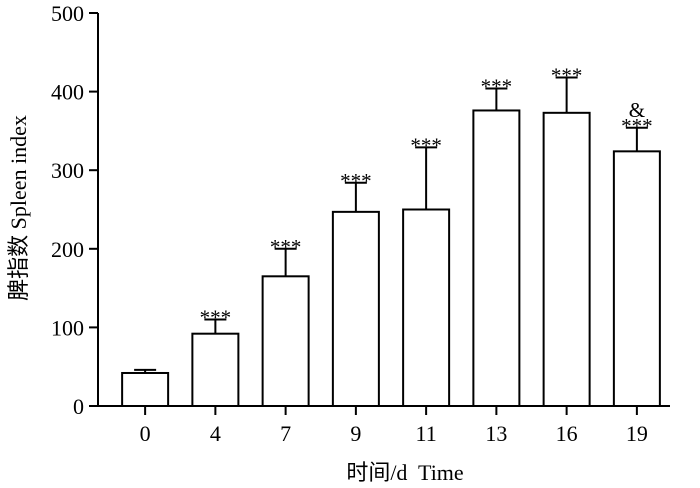 The width and height of the screenshot is (700, 488). What do you see at coordinates (426, 433) in the screenshot?
I see `x-tick-label: 11` at bounding box center [426, 433].